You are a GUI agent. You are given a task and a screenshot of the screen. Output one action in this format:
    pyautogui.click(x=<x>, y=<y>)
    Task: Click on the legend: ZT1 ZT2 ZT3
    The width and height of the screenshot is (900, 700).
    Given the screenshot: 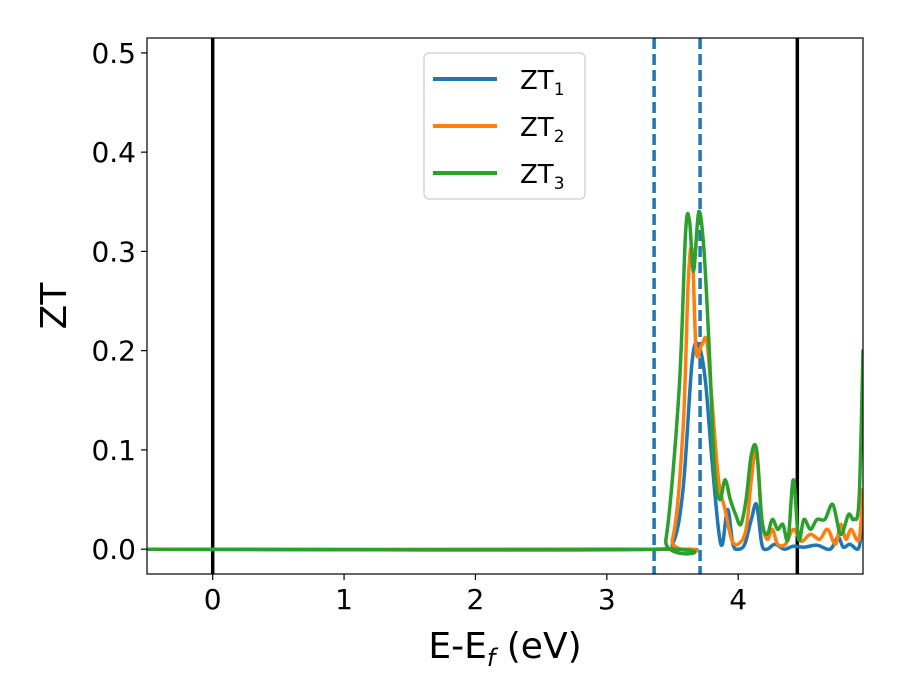 What is the action you would take?
    pyautogui.click(x=504, y=126)
    